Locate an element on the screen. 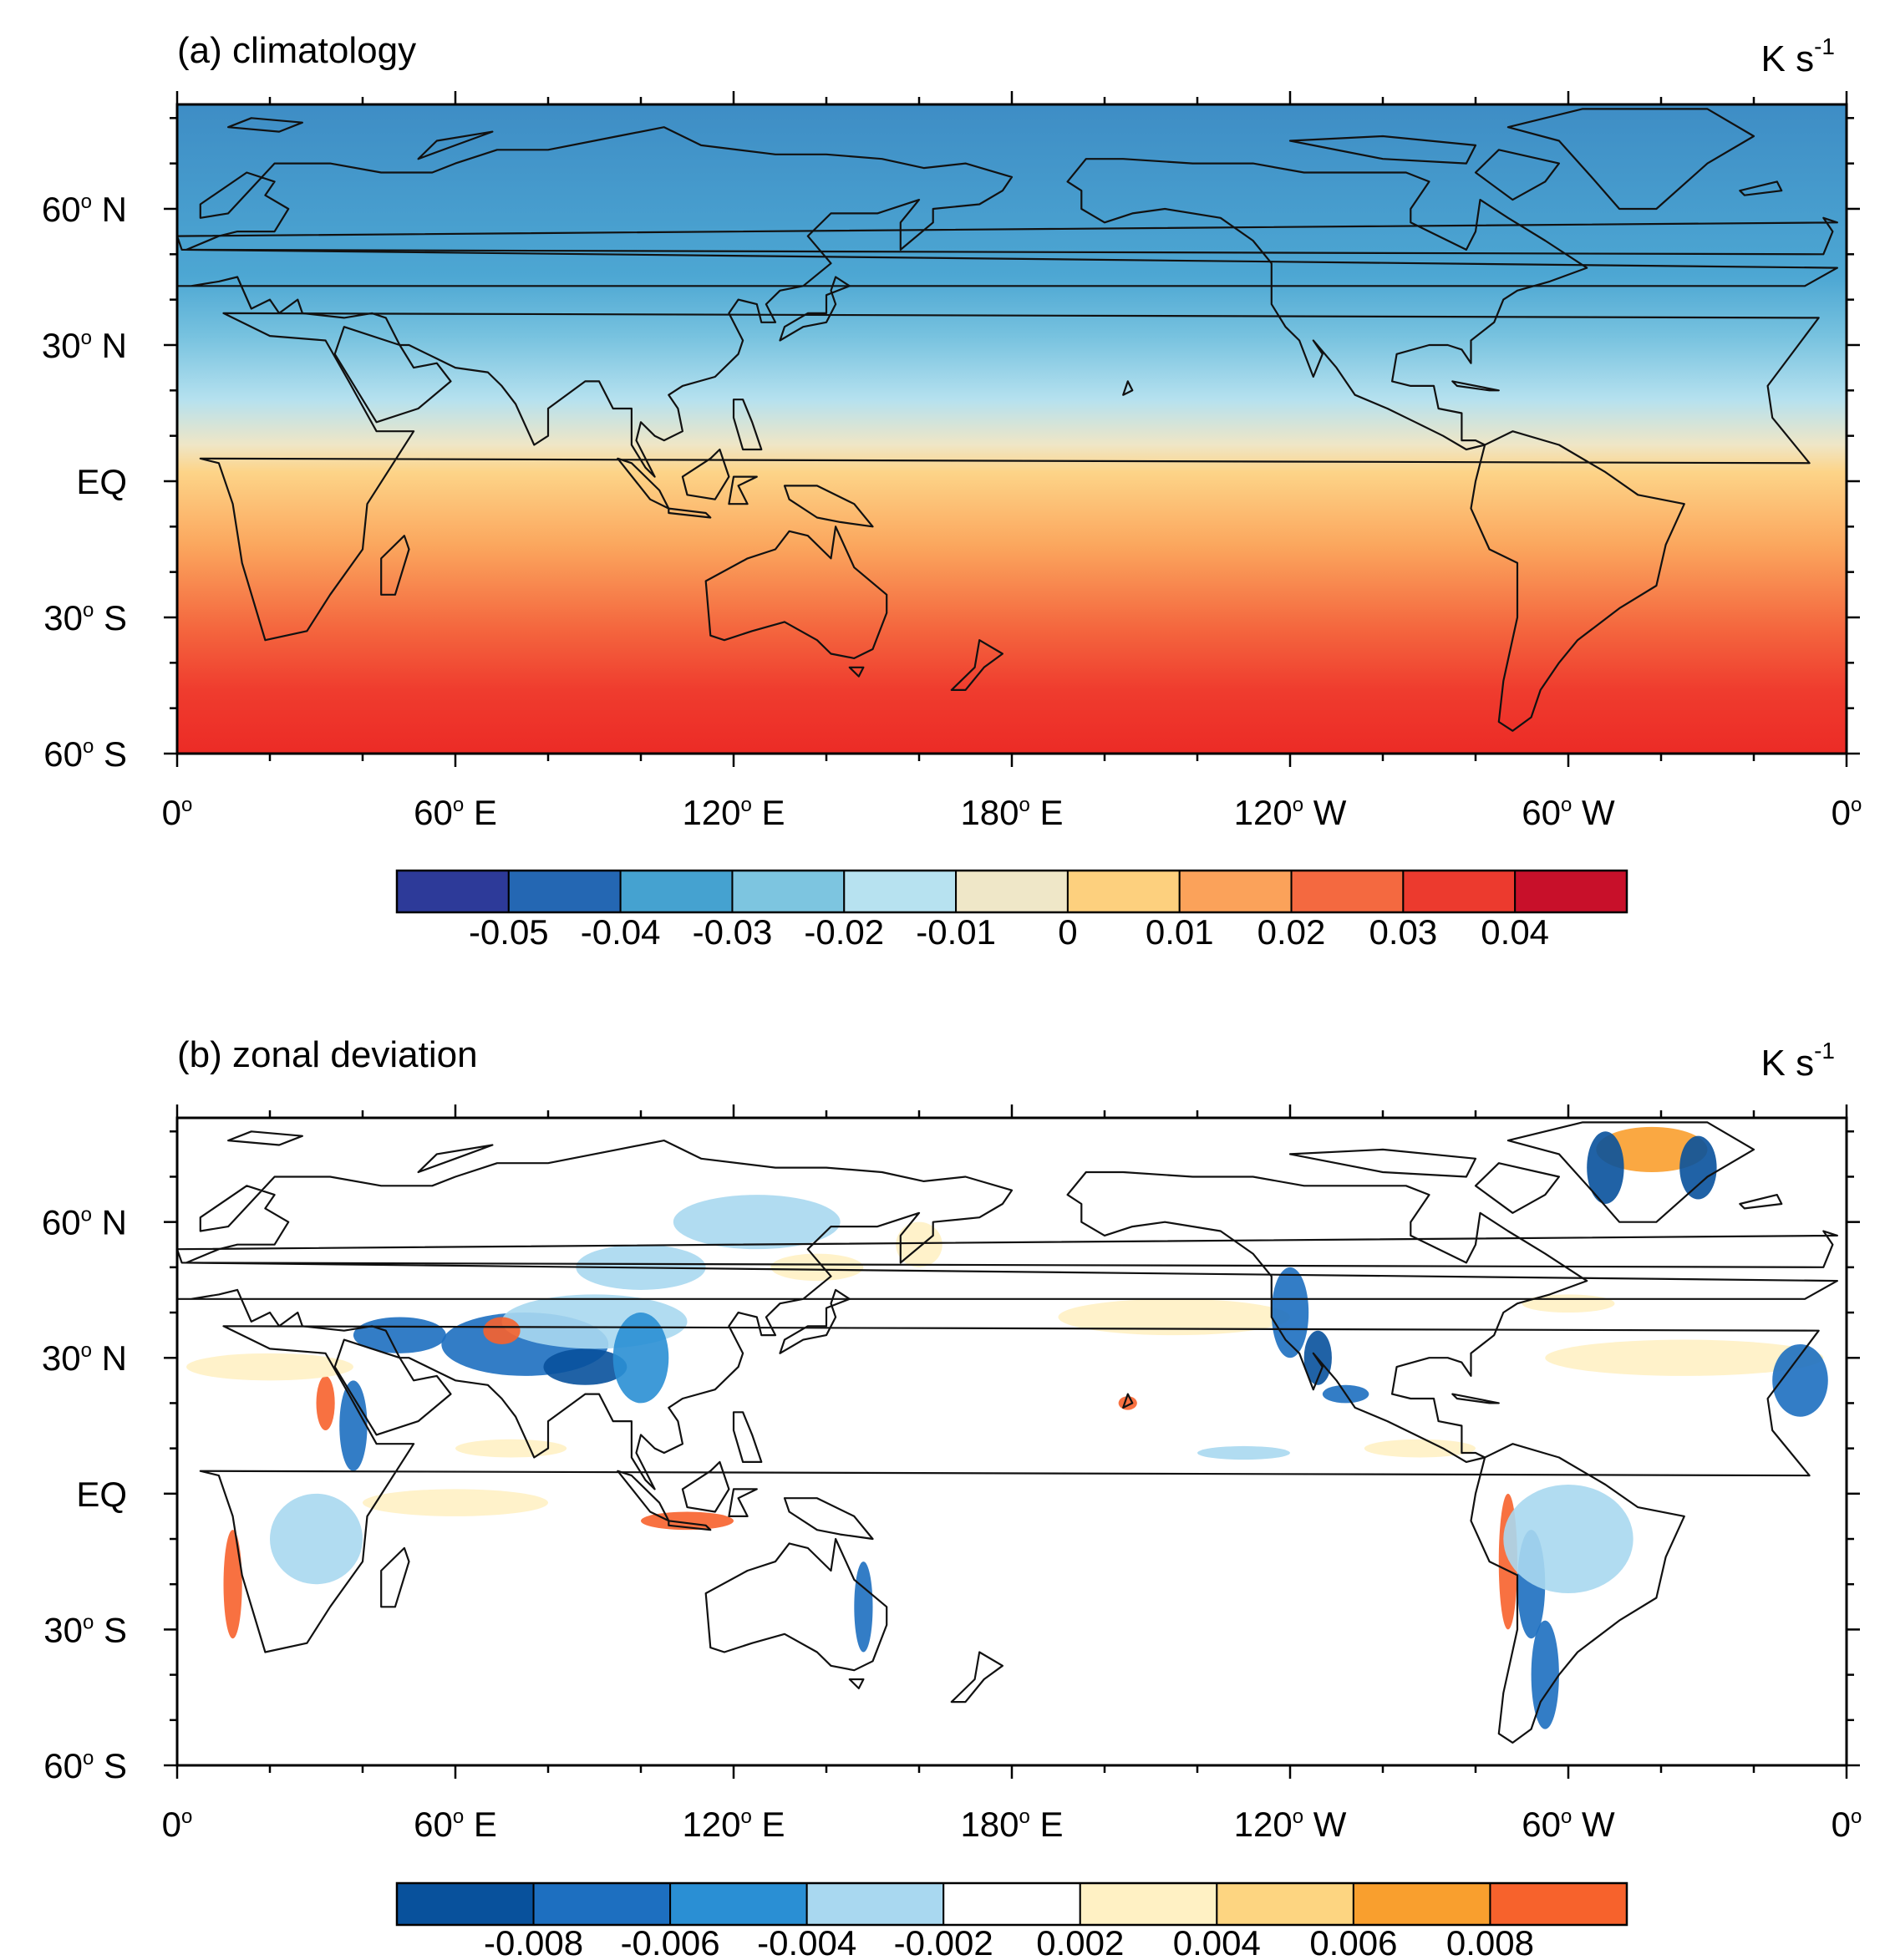  coastline-africa is located at coordinates (1009, 1489).